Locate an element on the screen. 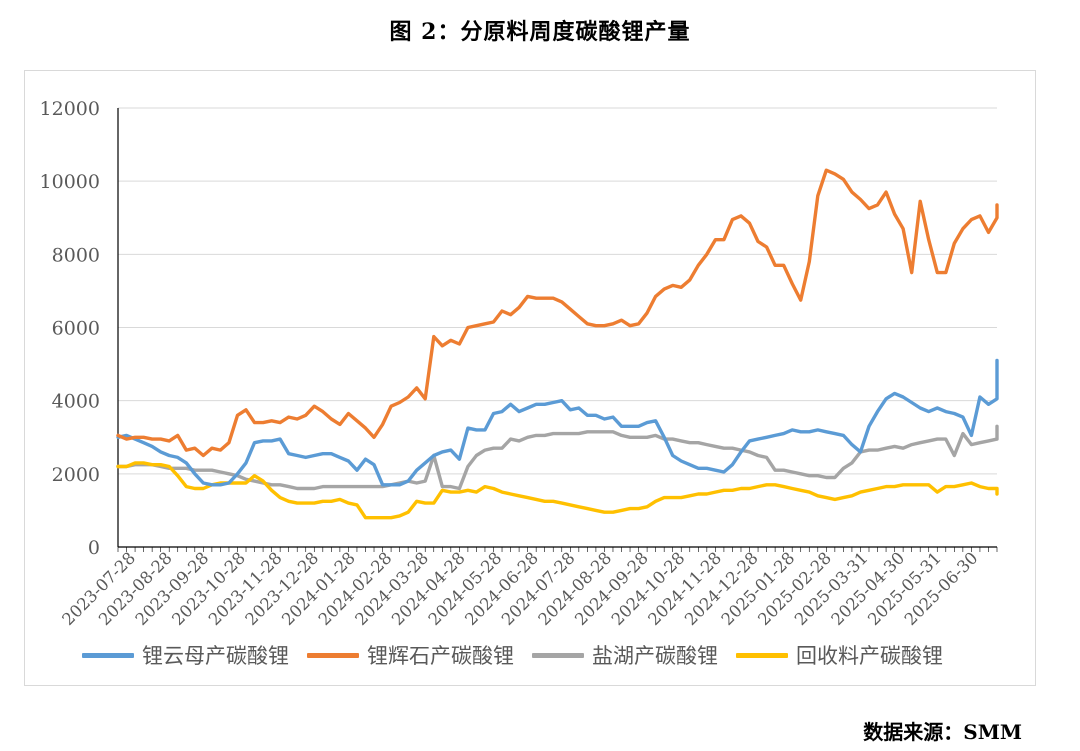  legend-label-spodumene: 锂辉石产碳酸锂 is located at coordinates (440, 656).